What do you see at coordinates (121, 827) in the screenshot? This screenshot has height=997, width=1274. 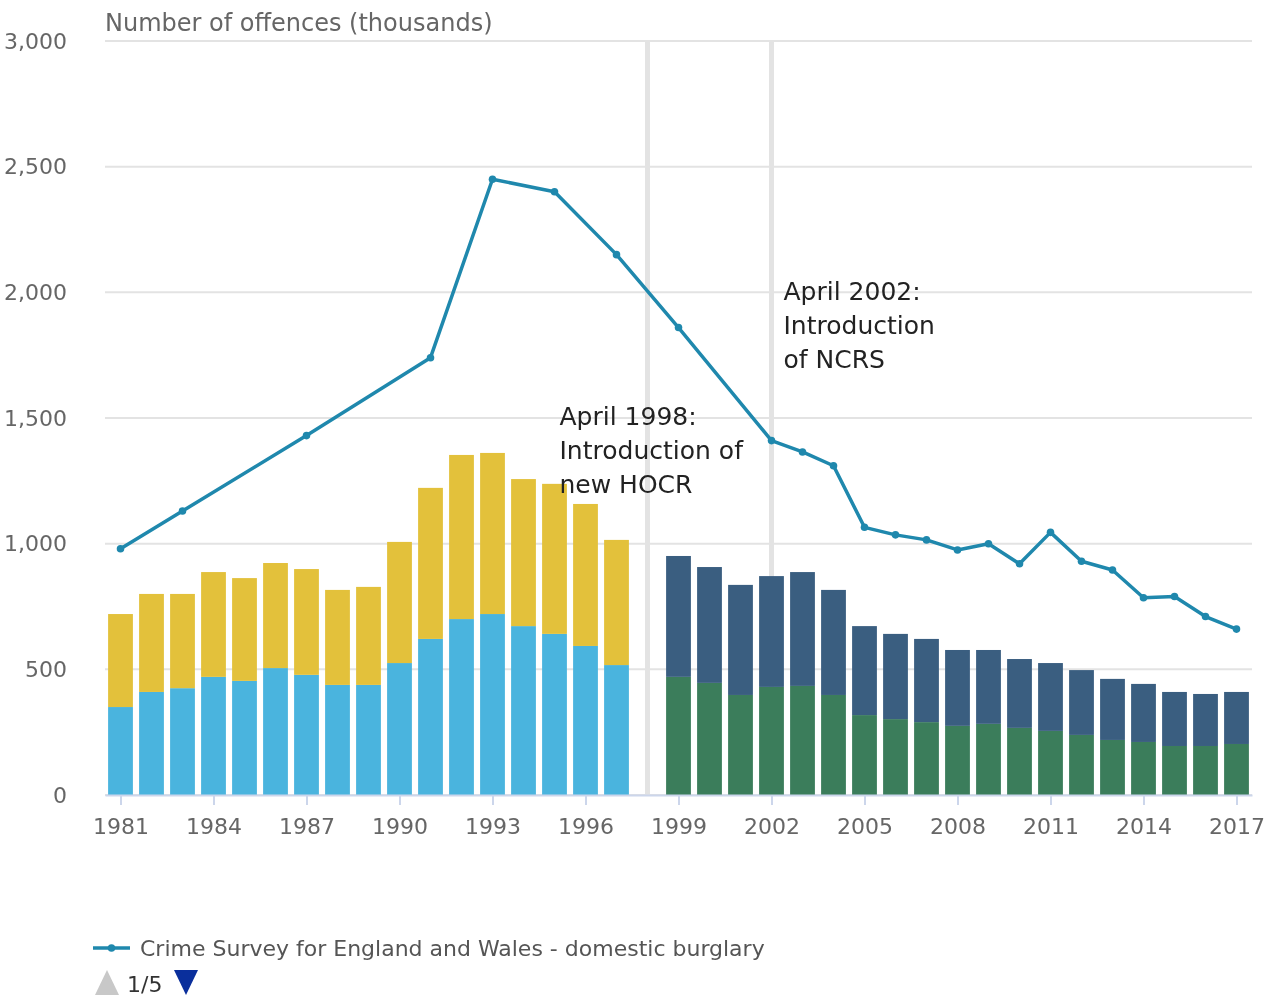 I see `x-tick-label: 1981` at bounding box center [121, 827].